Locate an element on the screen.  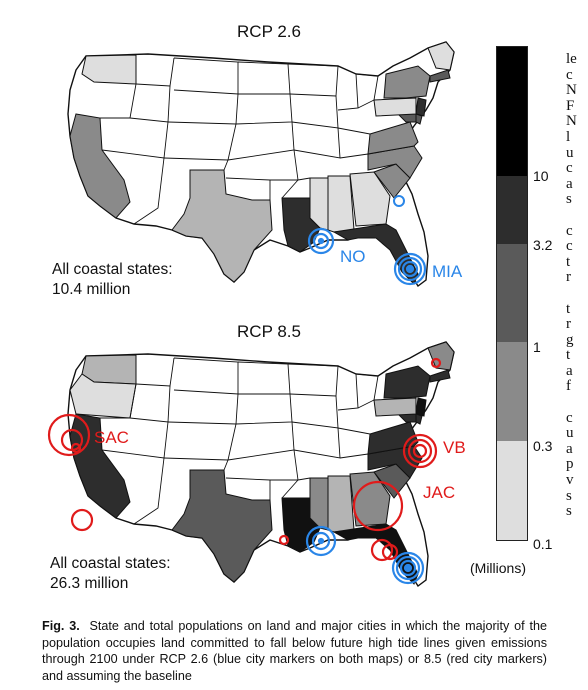
colorbar is located at coordinates (512, 293).